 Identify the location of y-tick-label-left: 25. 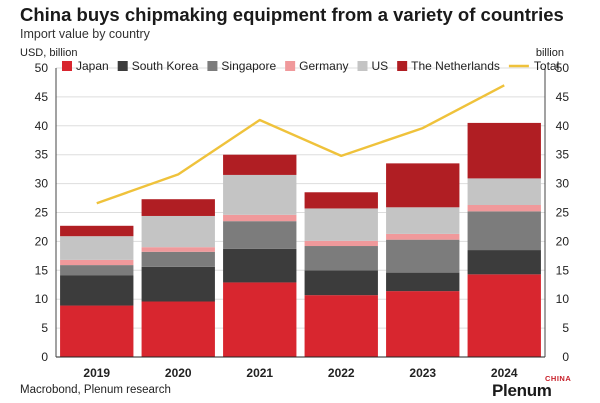
(42, 213).